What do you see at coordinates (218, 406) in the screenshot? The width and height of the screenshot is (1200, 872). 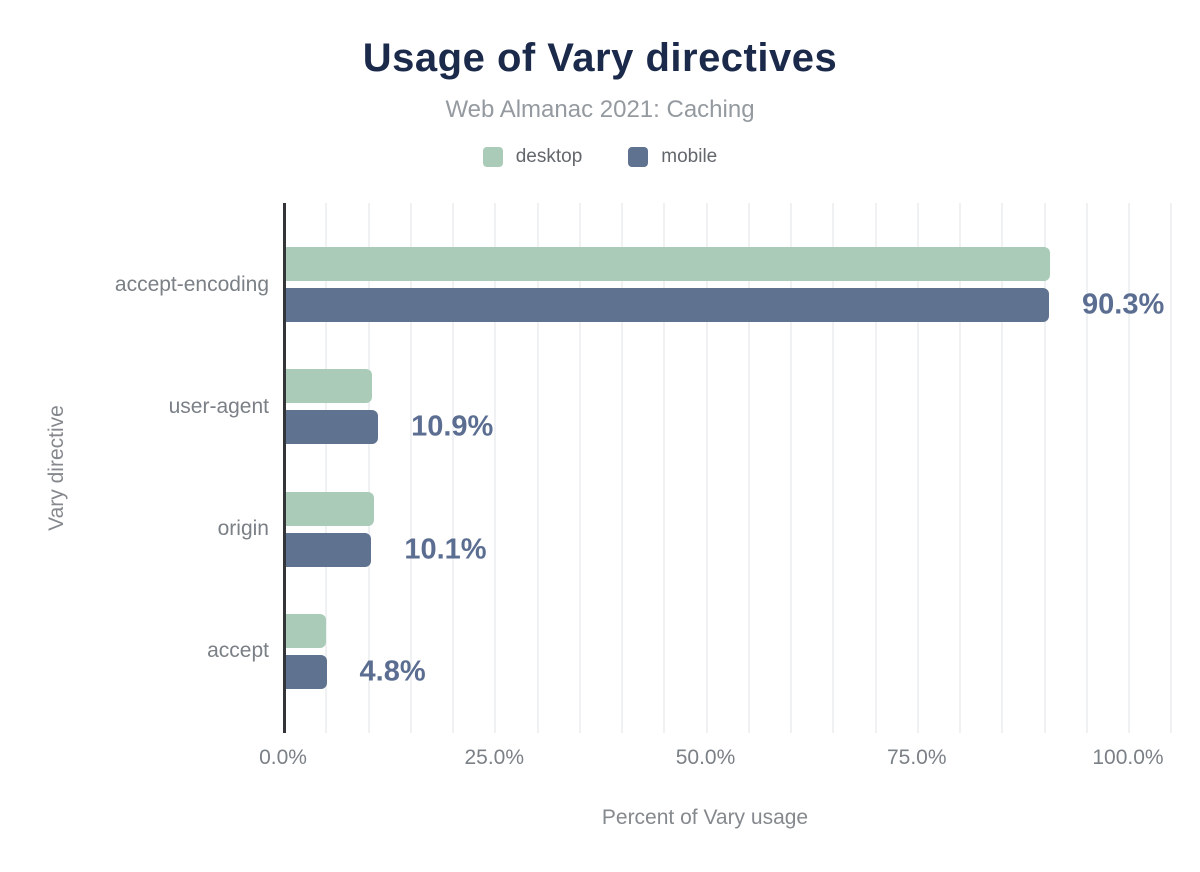 I see `category-label: user-agent` at bounding box center [218, 406].